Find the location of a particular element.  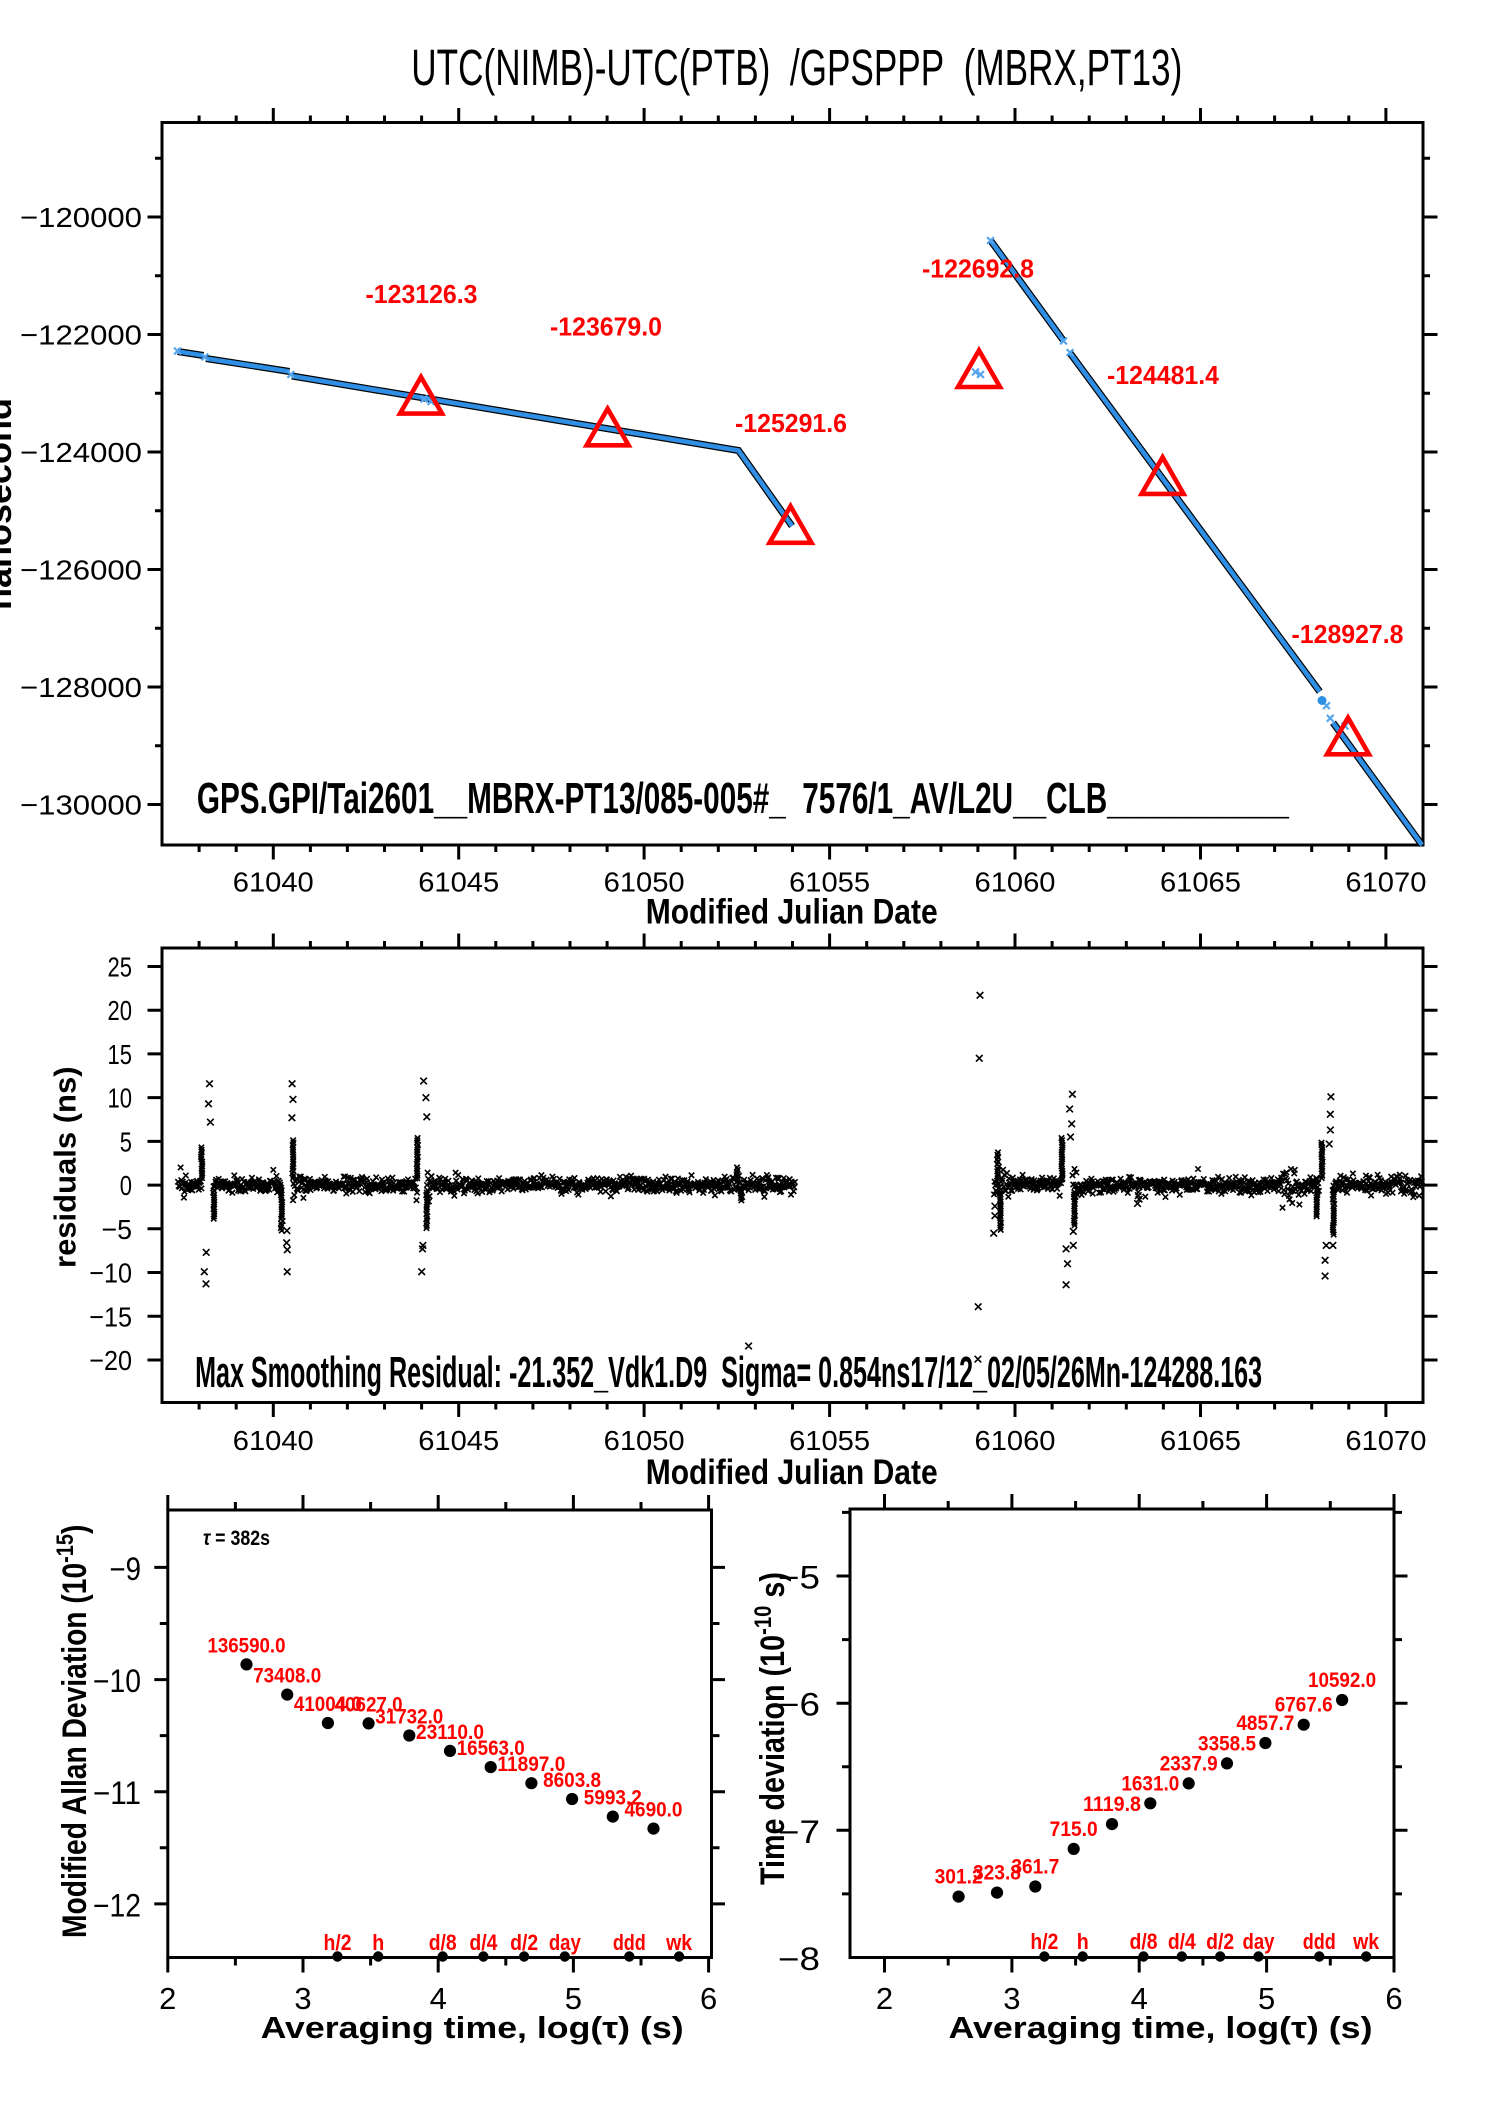

svg-text: −7 is located at coordinates (799, 1832).